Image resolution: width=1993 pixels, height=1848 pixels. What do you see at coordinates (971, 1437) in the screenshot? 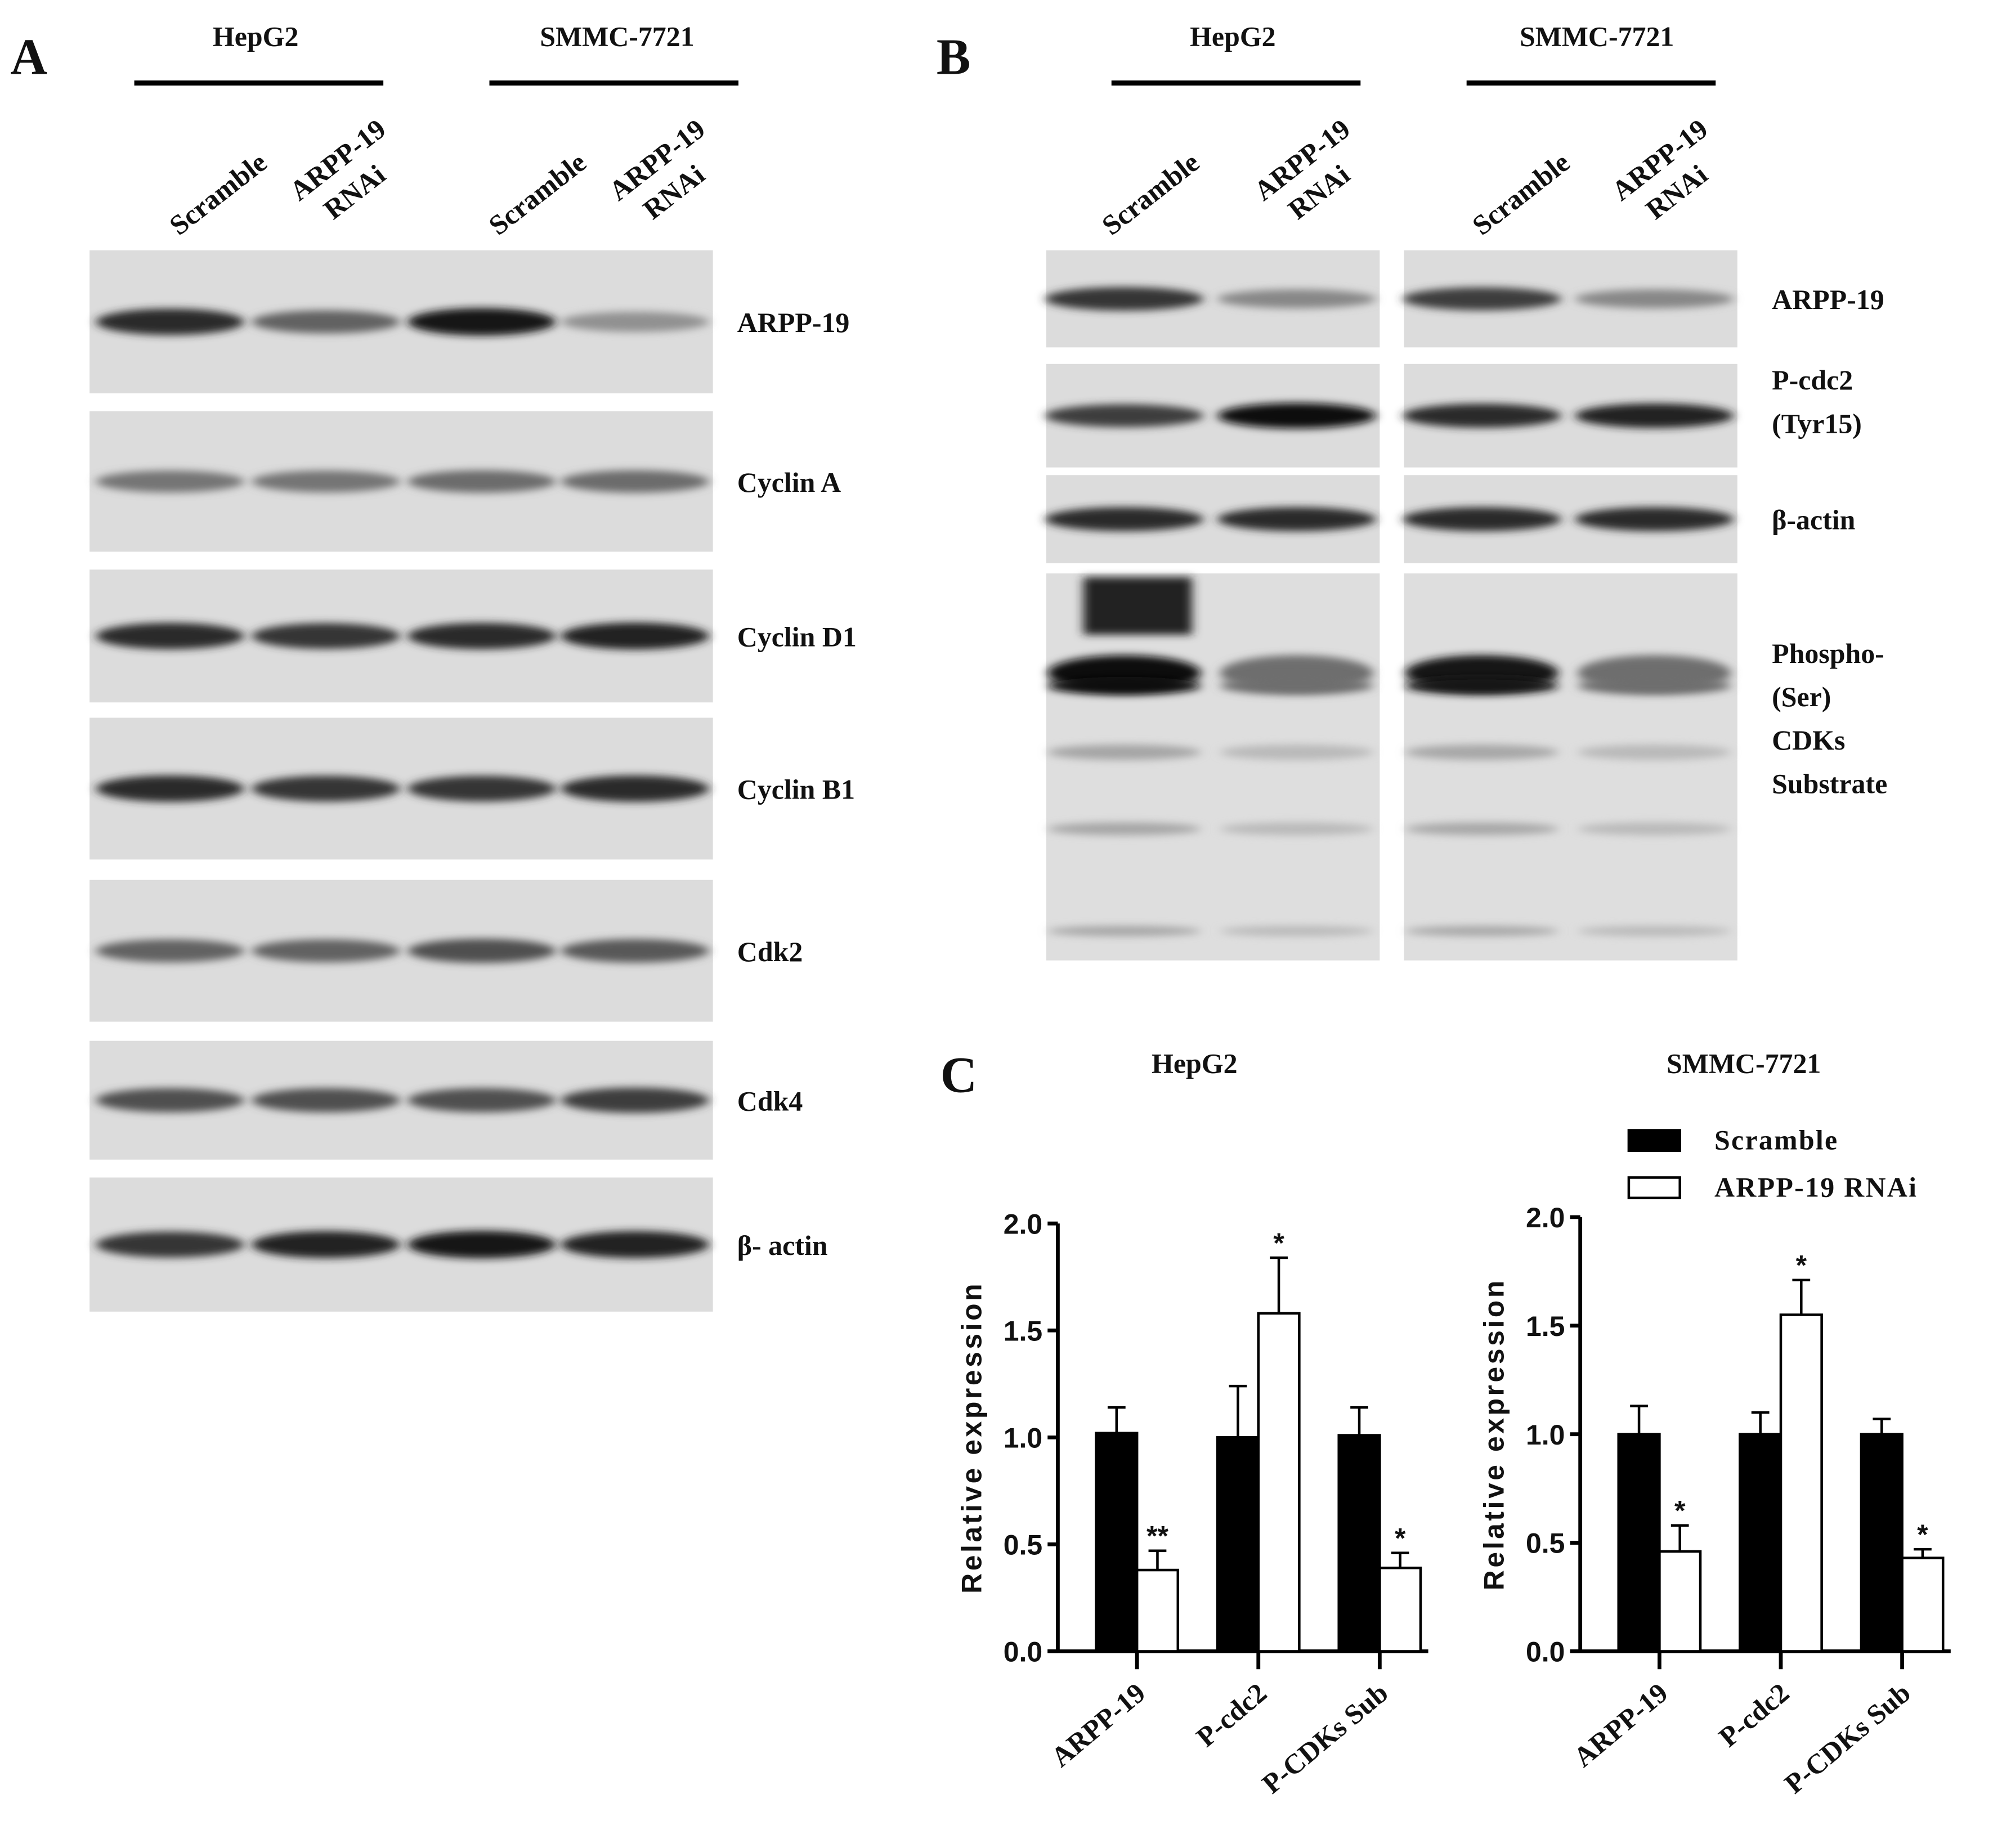
I see `y-axis-label: Relative expression` at bounding box center [971, 1437].